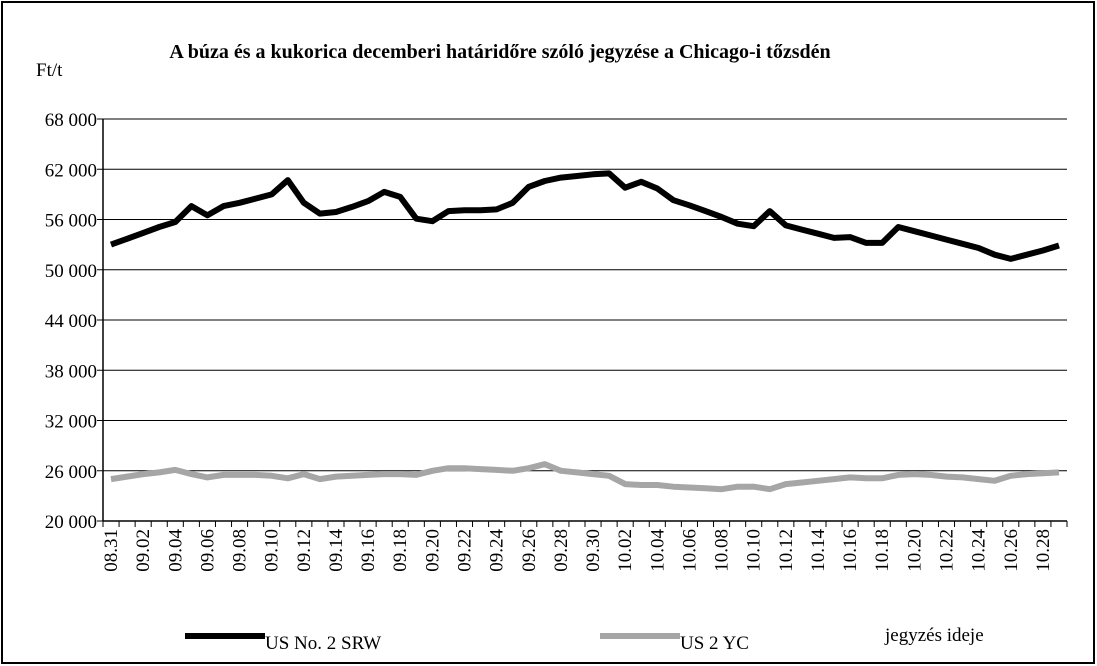 The height and width of the screenshot is (666, 1097). Describe the element at coordinates (111, 550) in the screenshot. I see `x-tick-label: 08.31` at that location.